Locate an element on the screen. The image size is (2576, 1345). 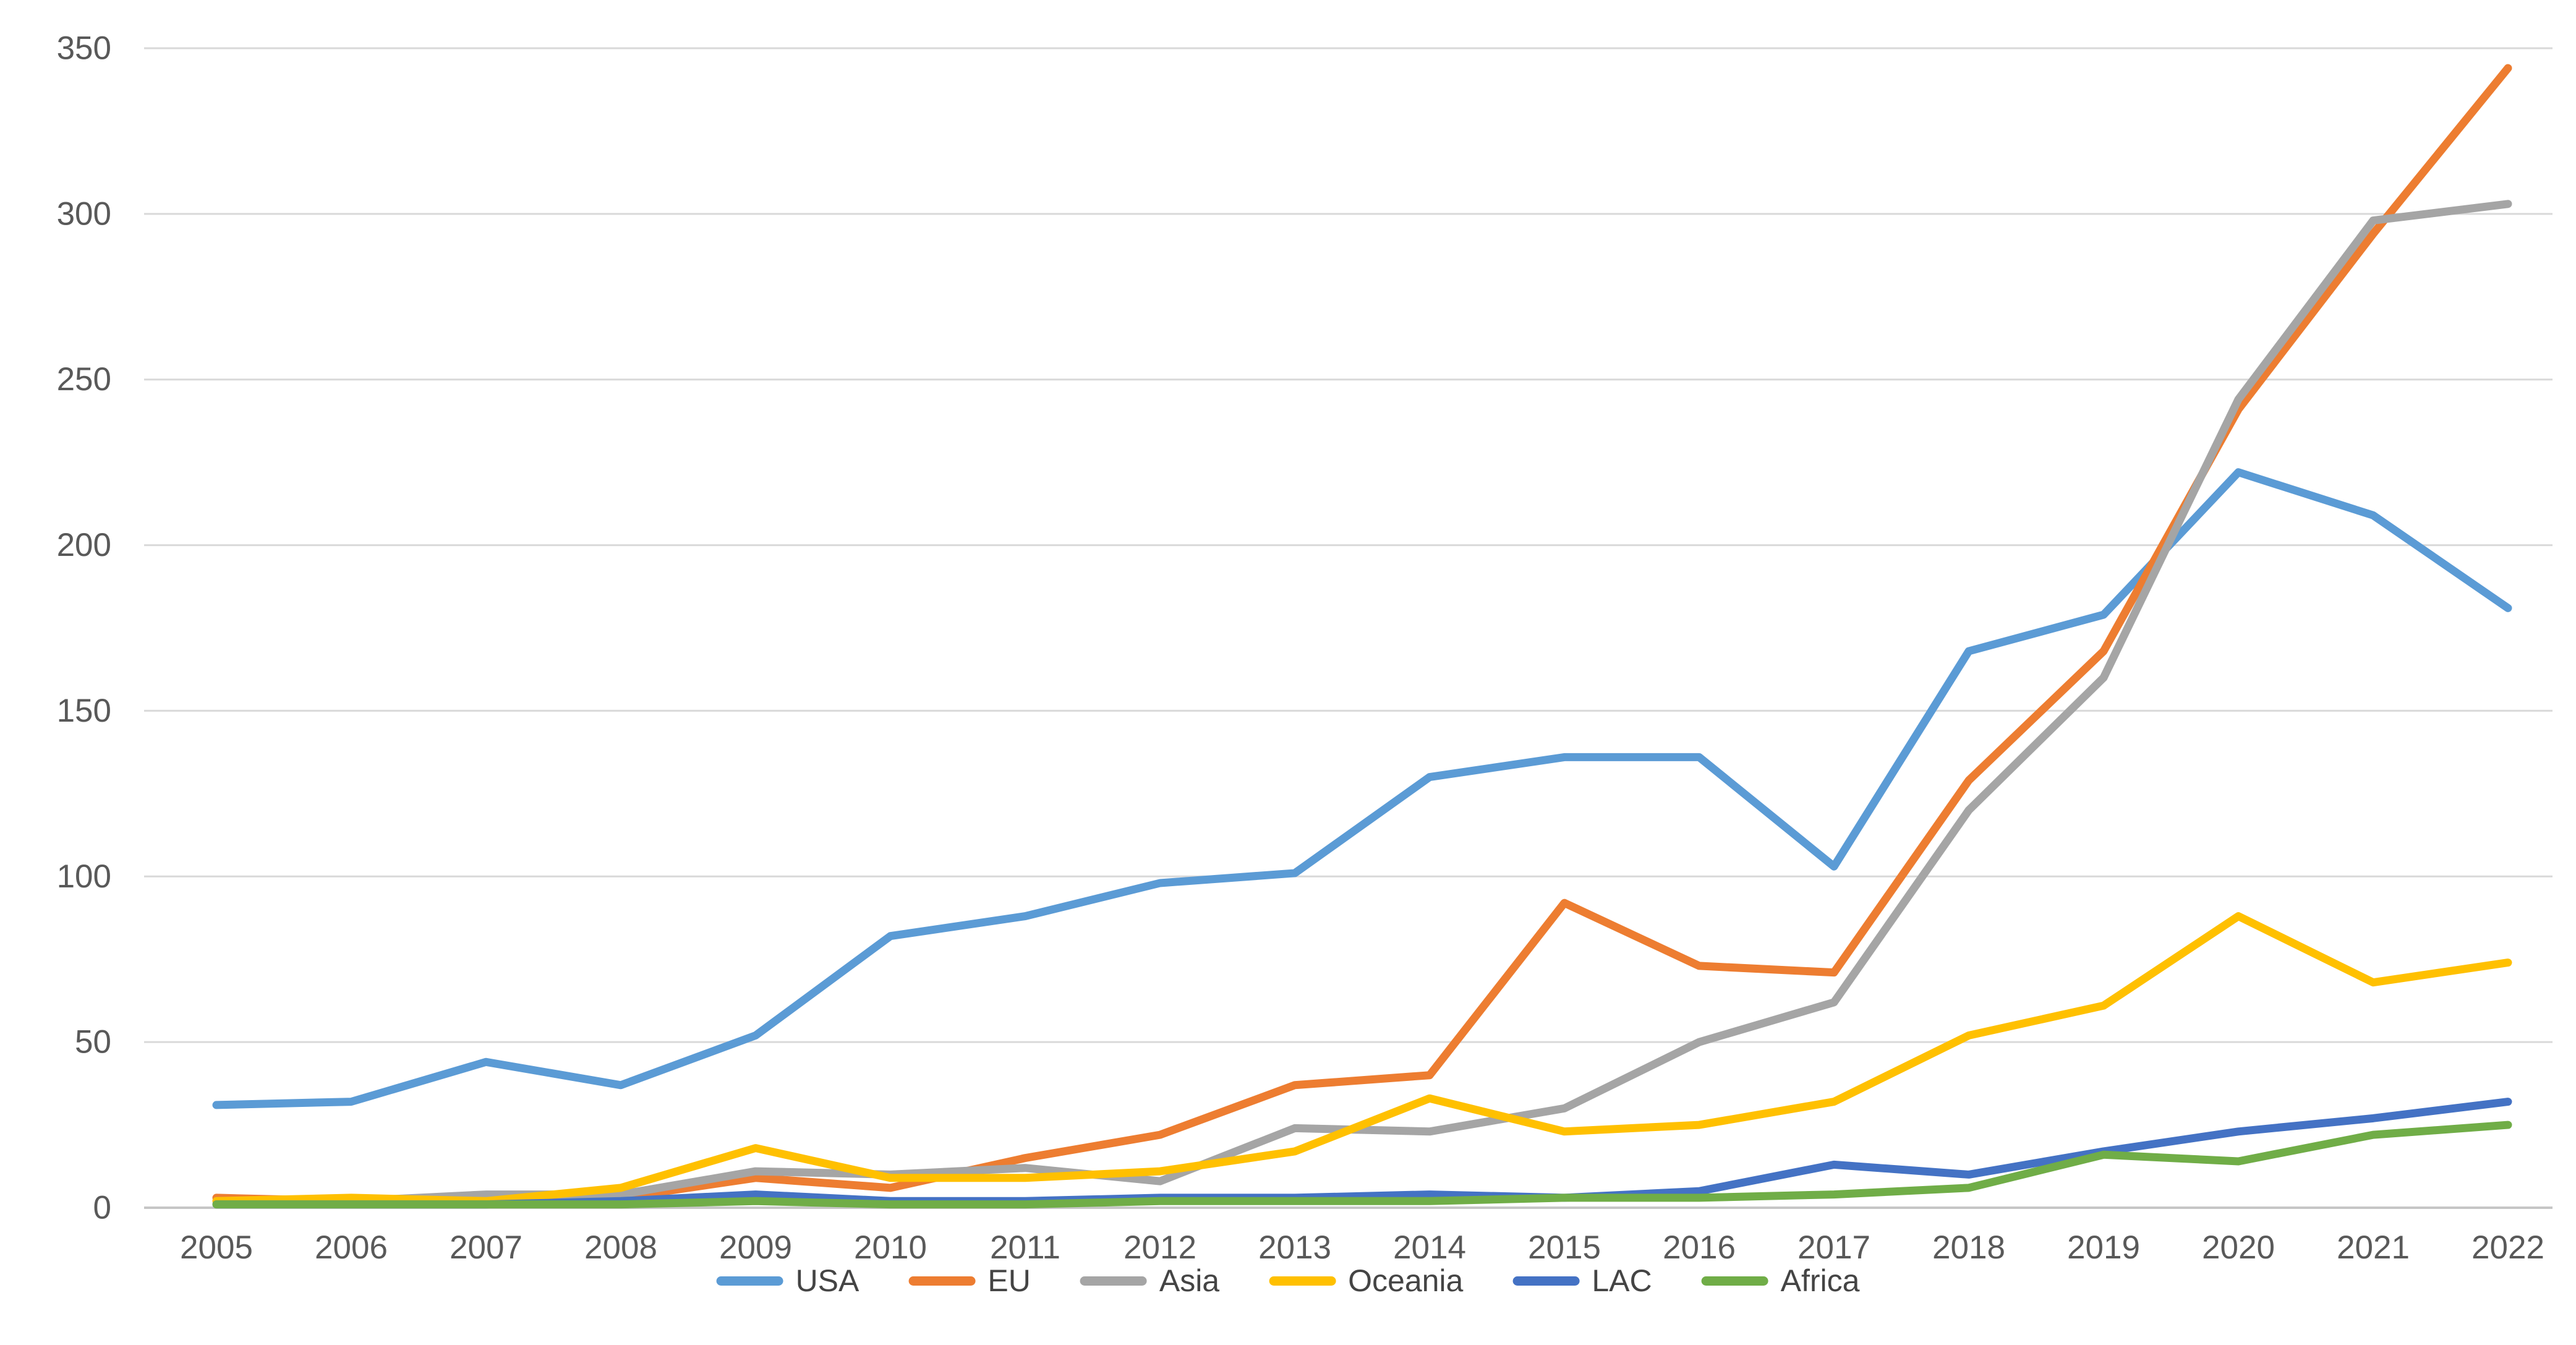
legend-item-asia: Asia is located at coordinates (1149, 1281).